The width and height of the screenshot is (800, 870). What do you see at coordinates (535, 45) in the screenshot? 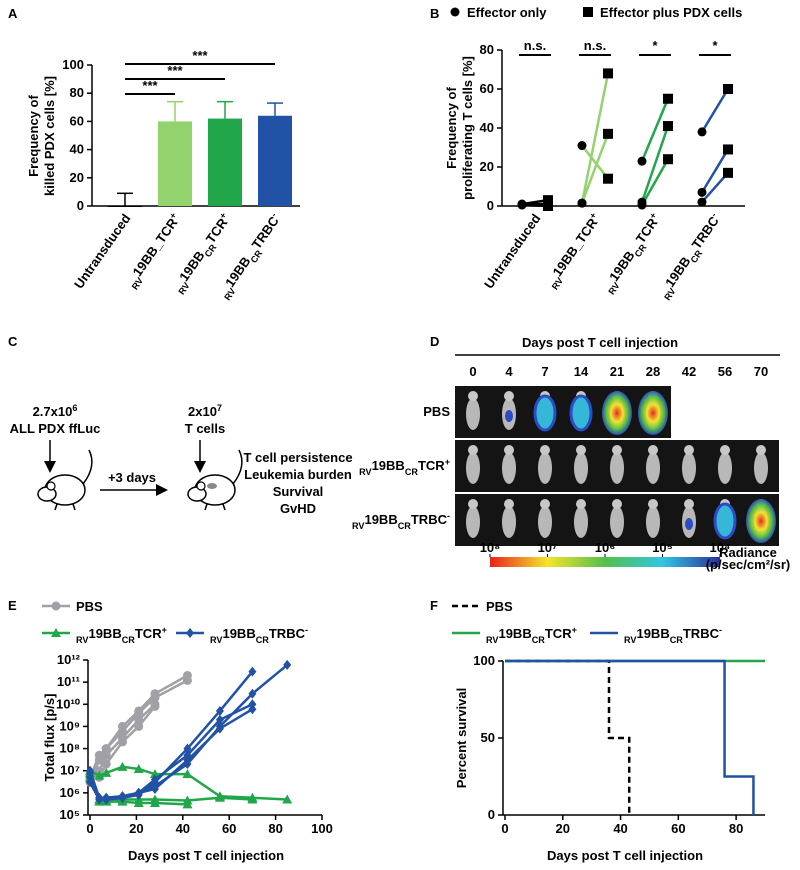
I see `significance-label: n.s.` at bounding box center [535, 45].